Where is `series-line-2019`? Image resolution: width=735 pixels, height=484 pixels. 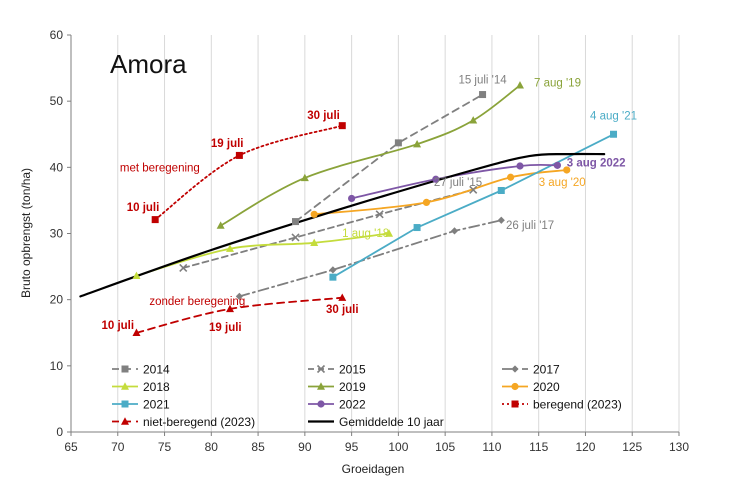 series-line-2019 is located at coordinates (370, 155).